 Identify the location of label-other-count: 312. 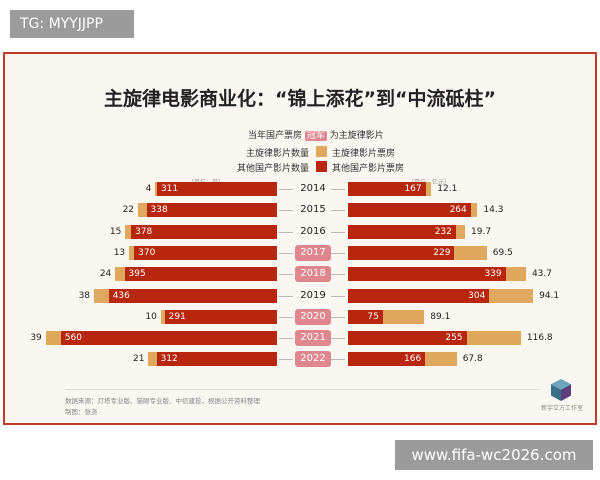
(169, 359).